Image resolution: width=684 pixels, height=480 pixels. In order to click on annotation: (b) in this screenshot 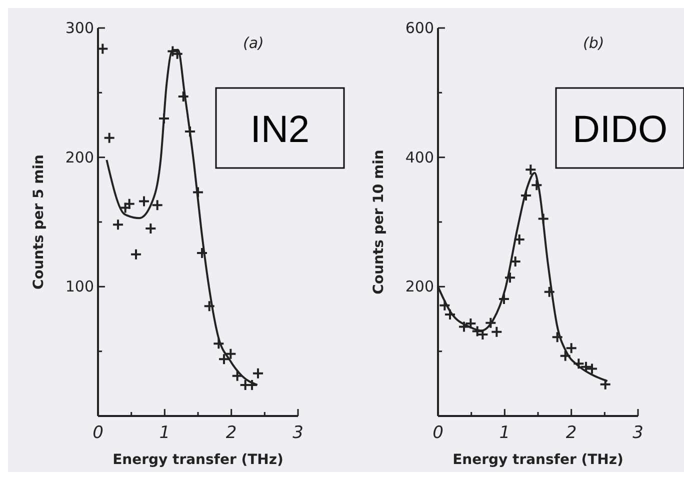, I will do `click(593, 43)`.